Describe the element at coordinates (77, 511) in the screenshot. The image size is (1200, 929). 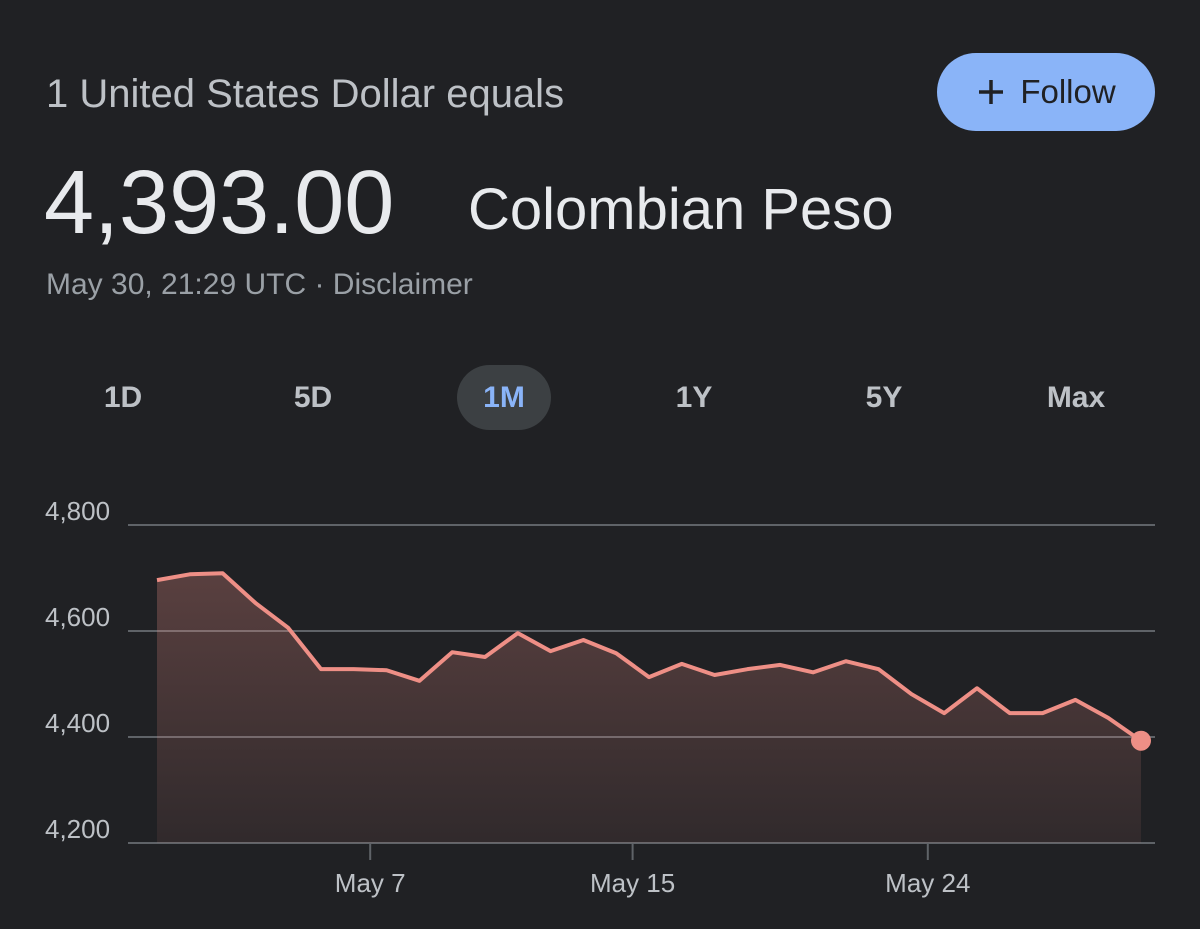
I see `y-tick-label: 4,800` at that location.